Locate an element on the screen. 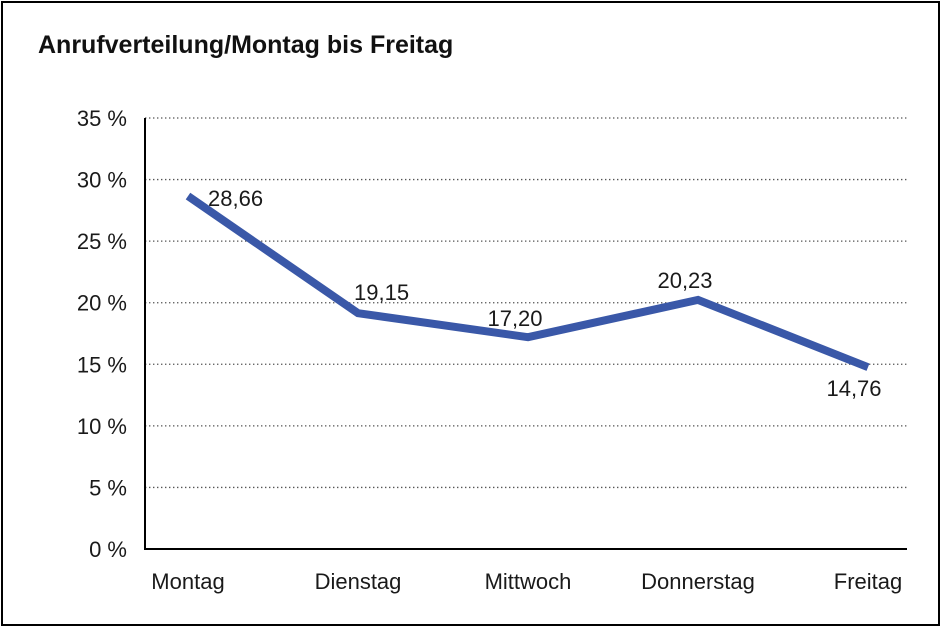  data-label-4: 14,76 is located at coordinates (853, 388).